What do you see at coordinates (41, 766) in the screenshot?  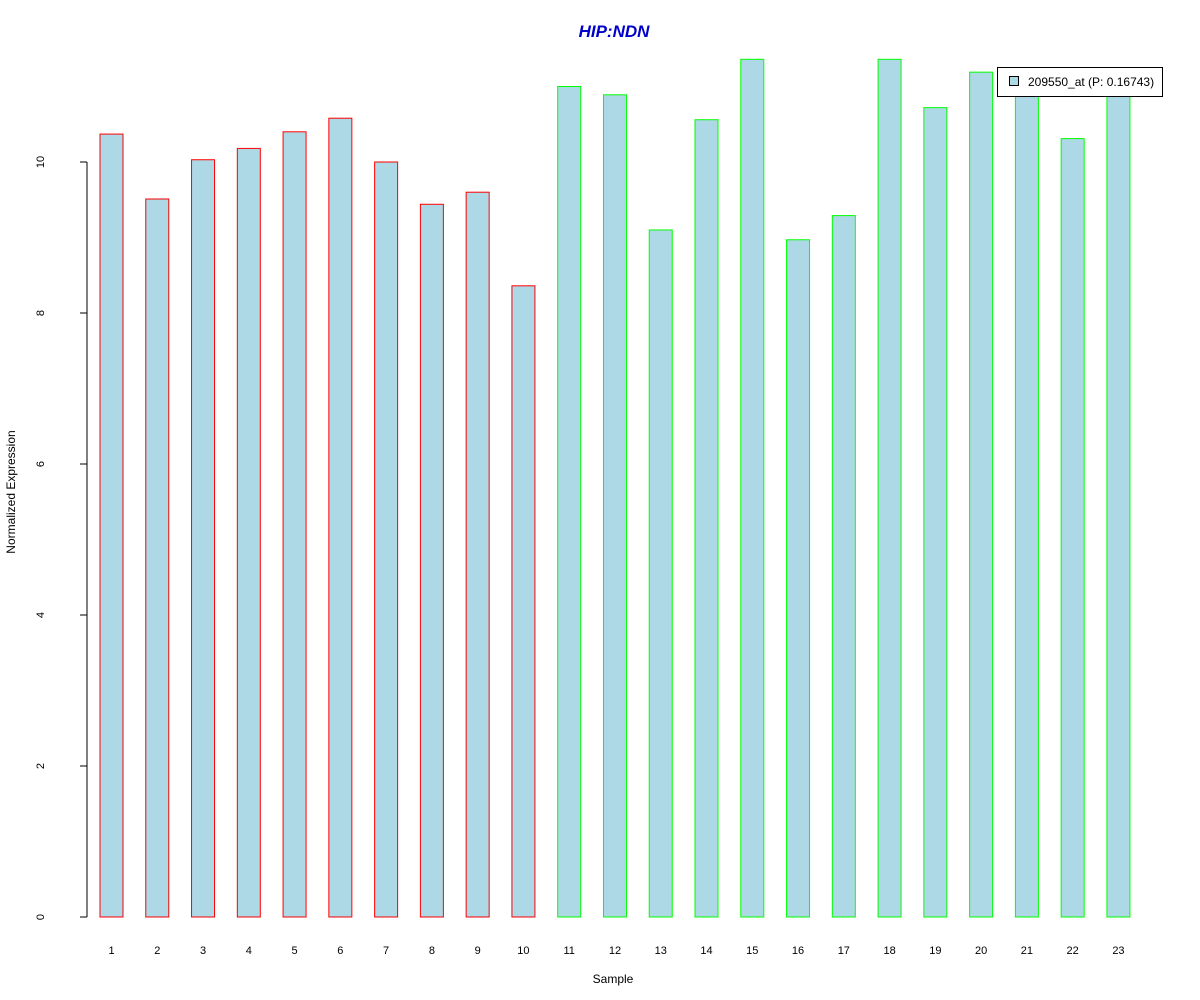 I see `y-tick-label: 2` at bounding box center [41, 766].